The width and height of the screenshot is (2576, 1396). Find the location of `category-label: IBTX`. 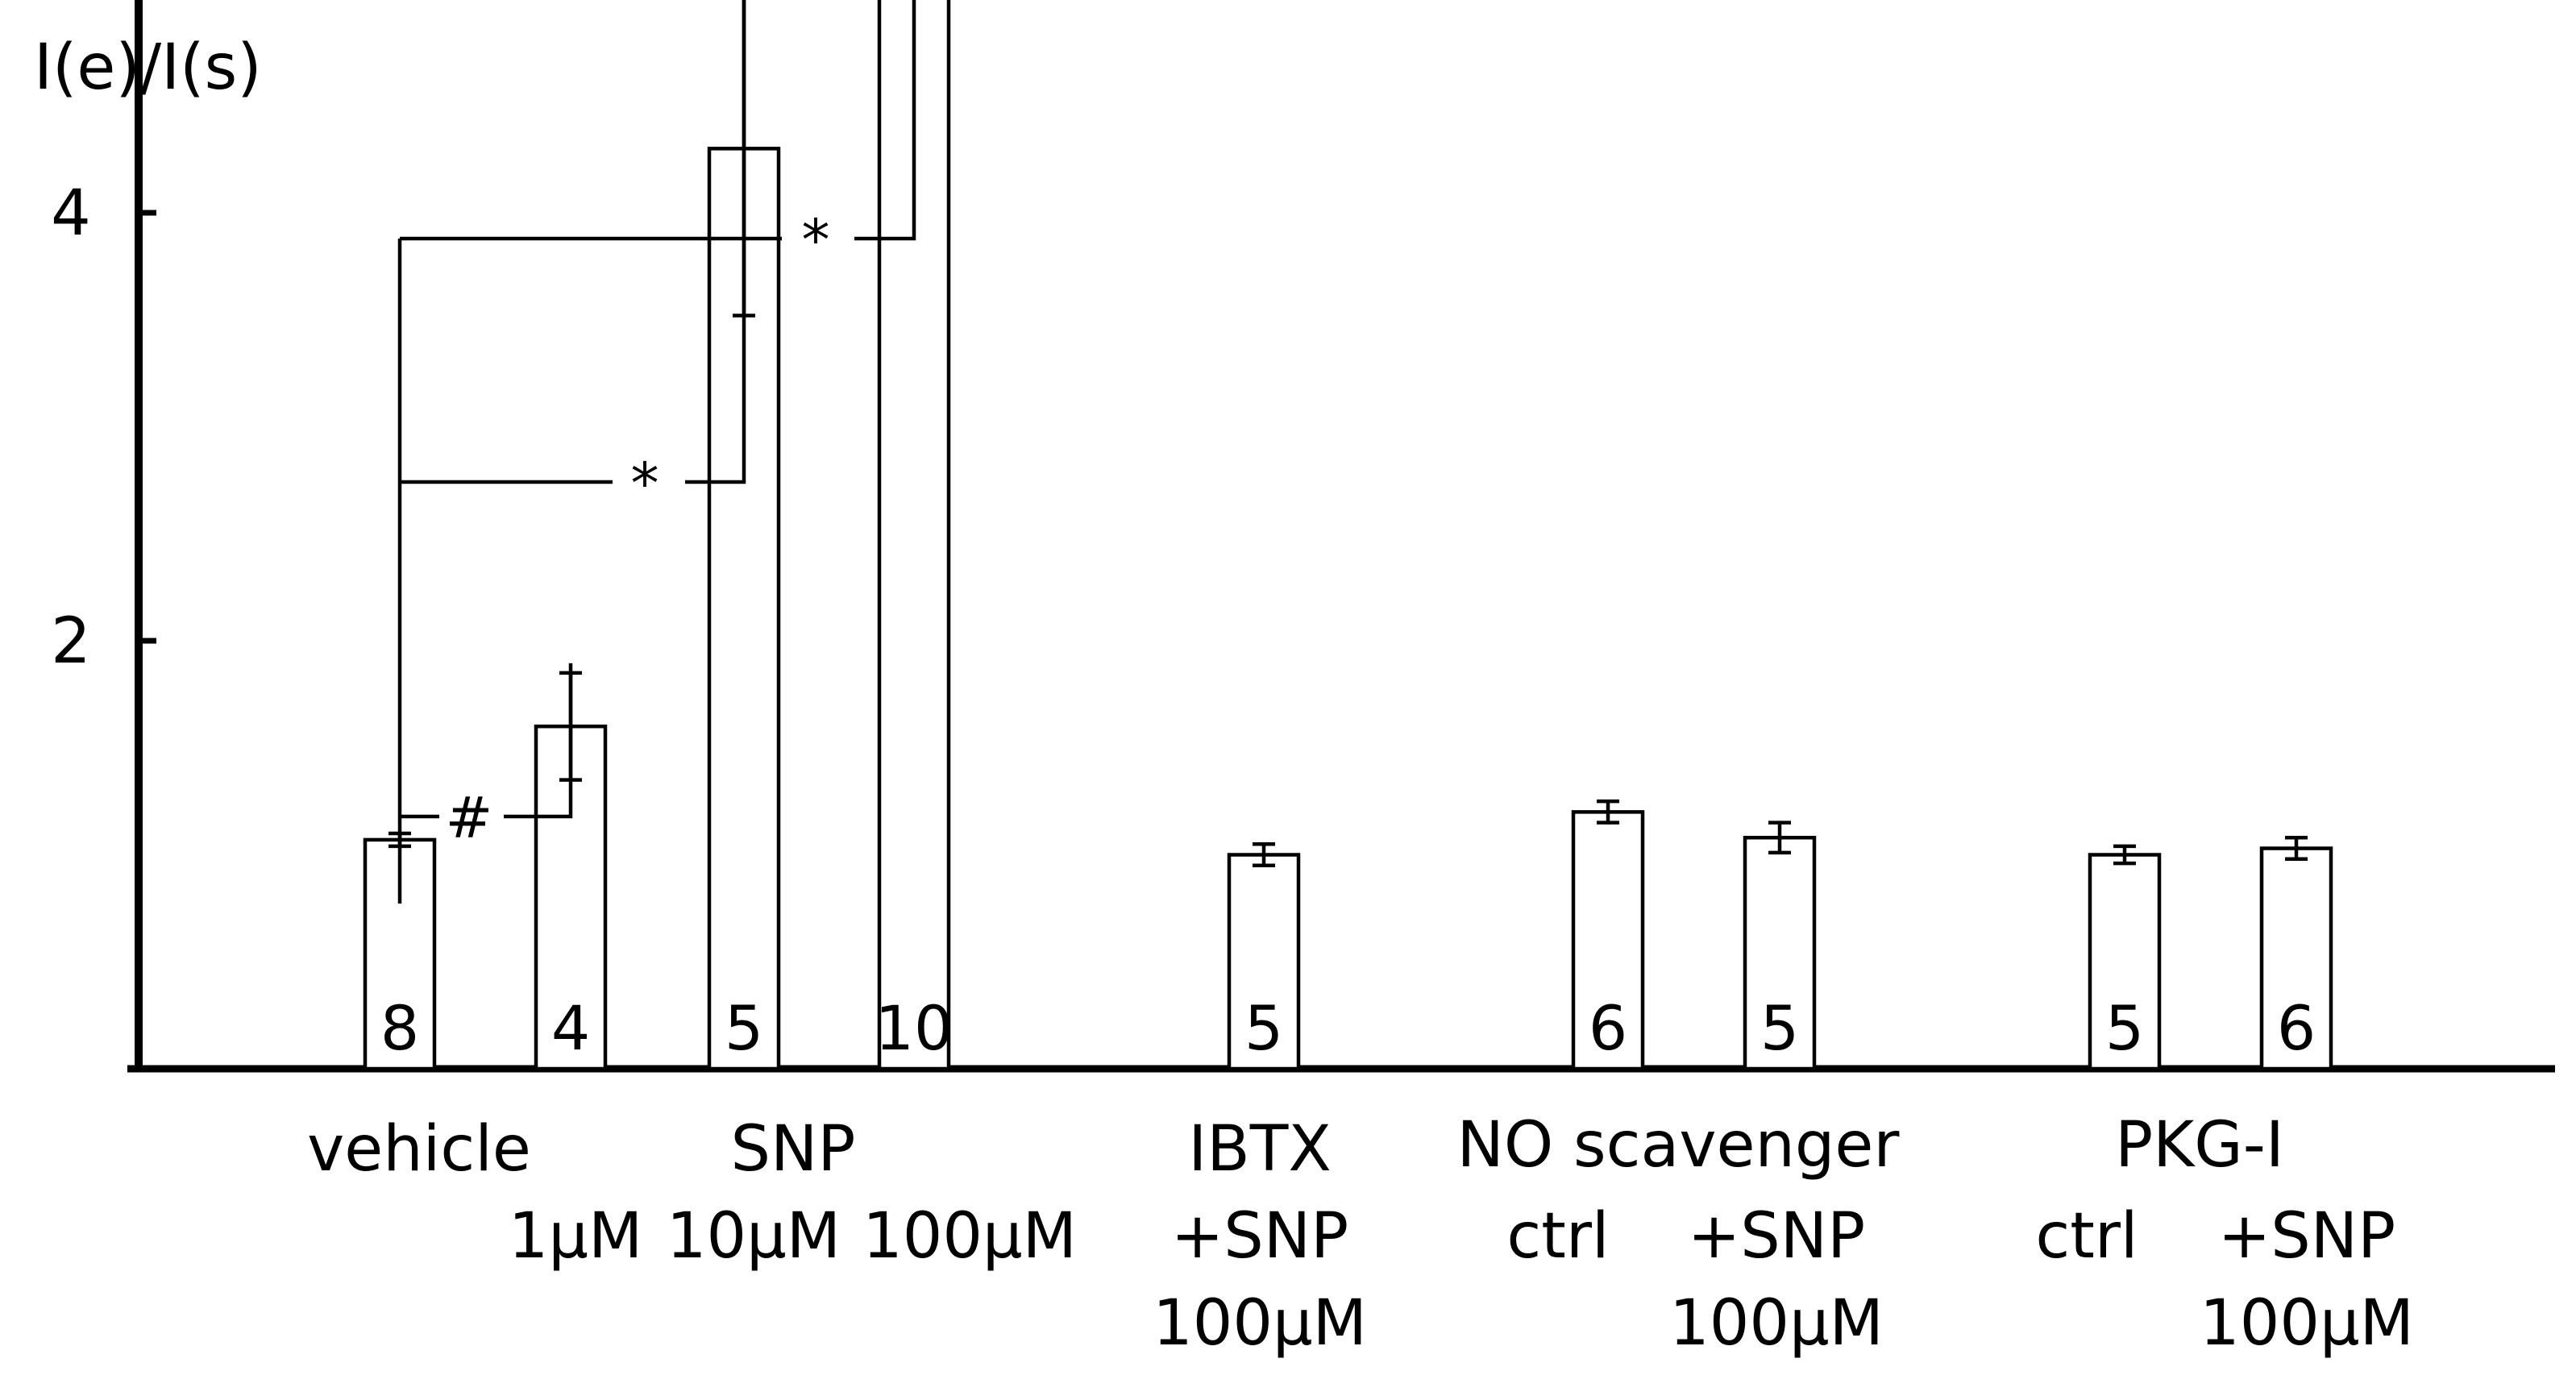

category-label: IBTX is located at coordinates (1260, 1149).